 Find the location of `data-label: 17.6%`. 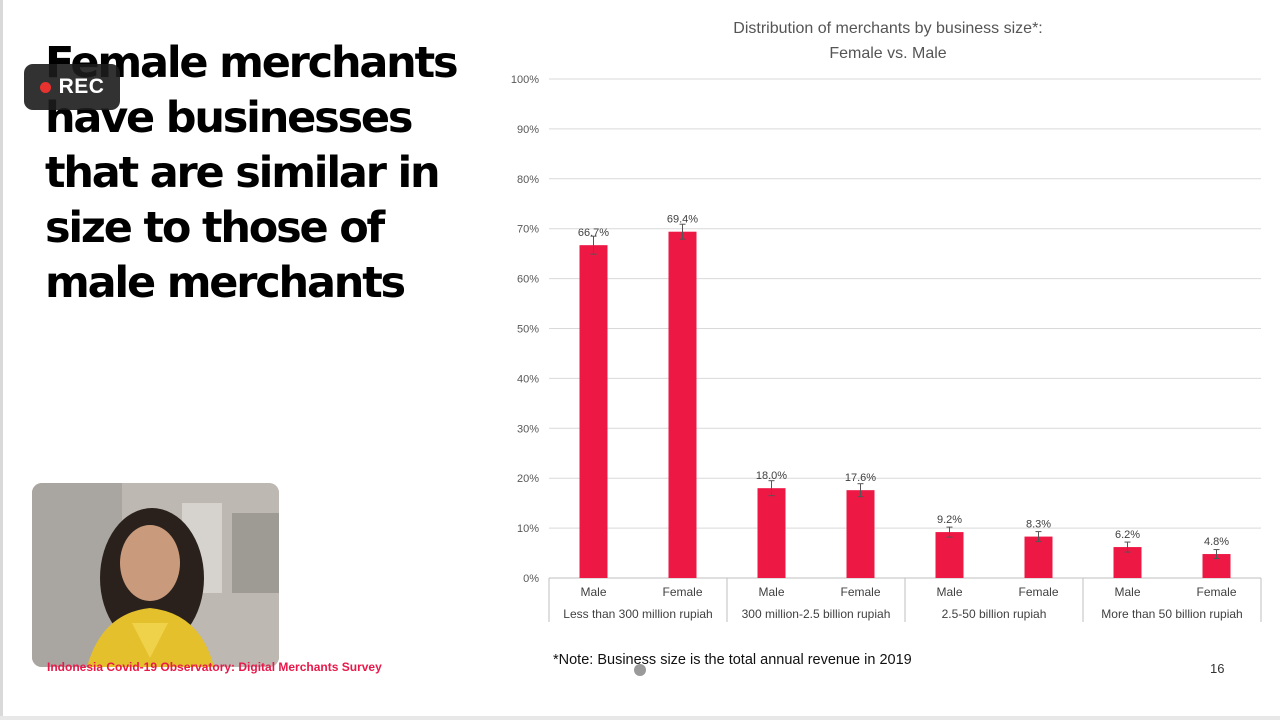

data-label: 17.6% is located at coordinates (860, 478).